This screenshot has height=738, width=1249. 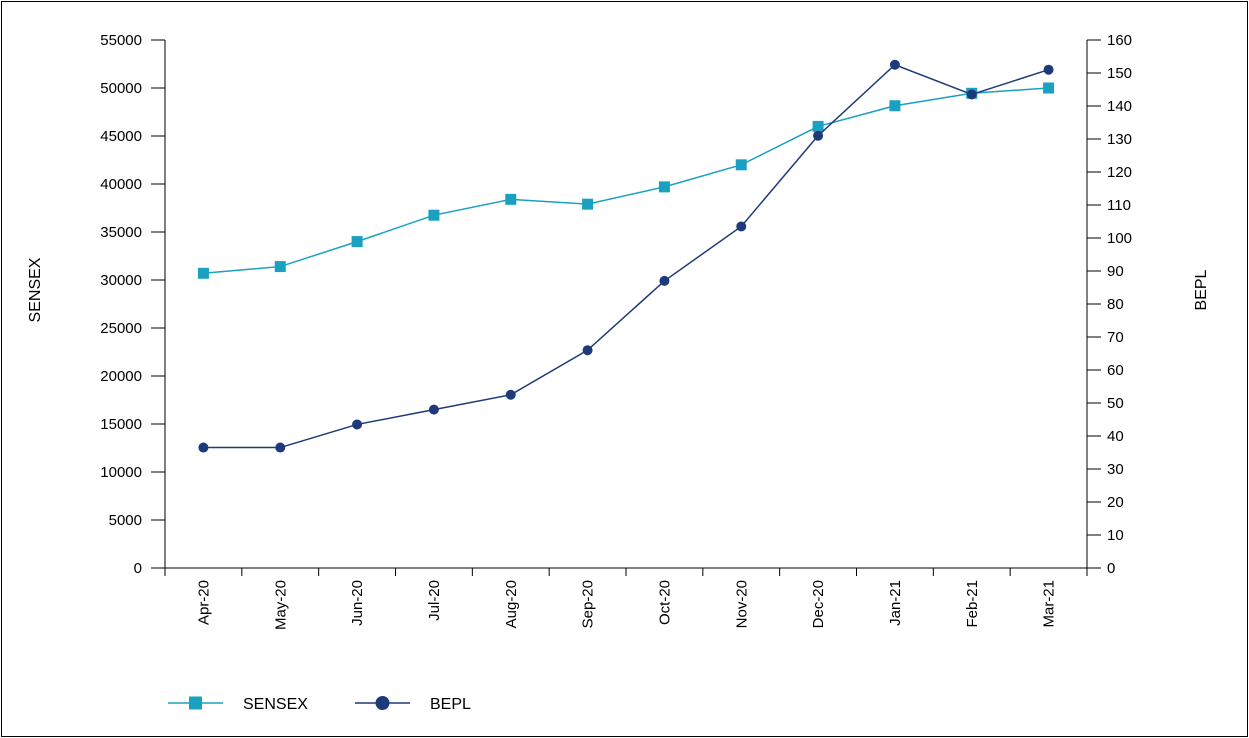 I want to click on y-left-tick-label: 40000, so click(x=121, y=184).